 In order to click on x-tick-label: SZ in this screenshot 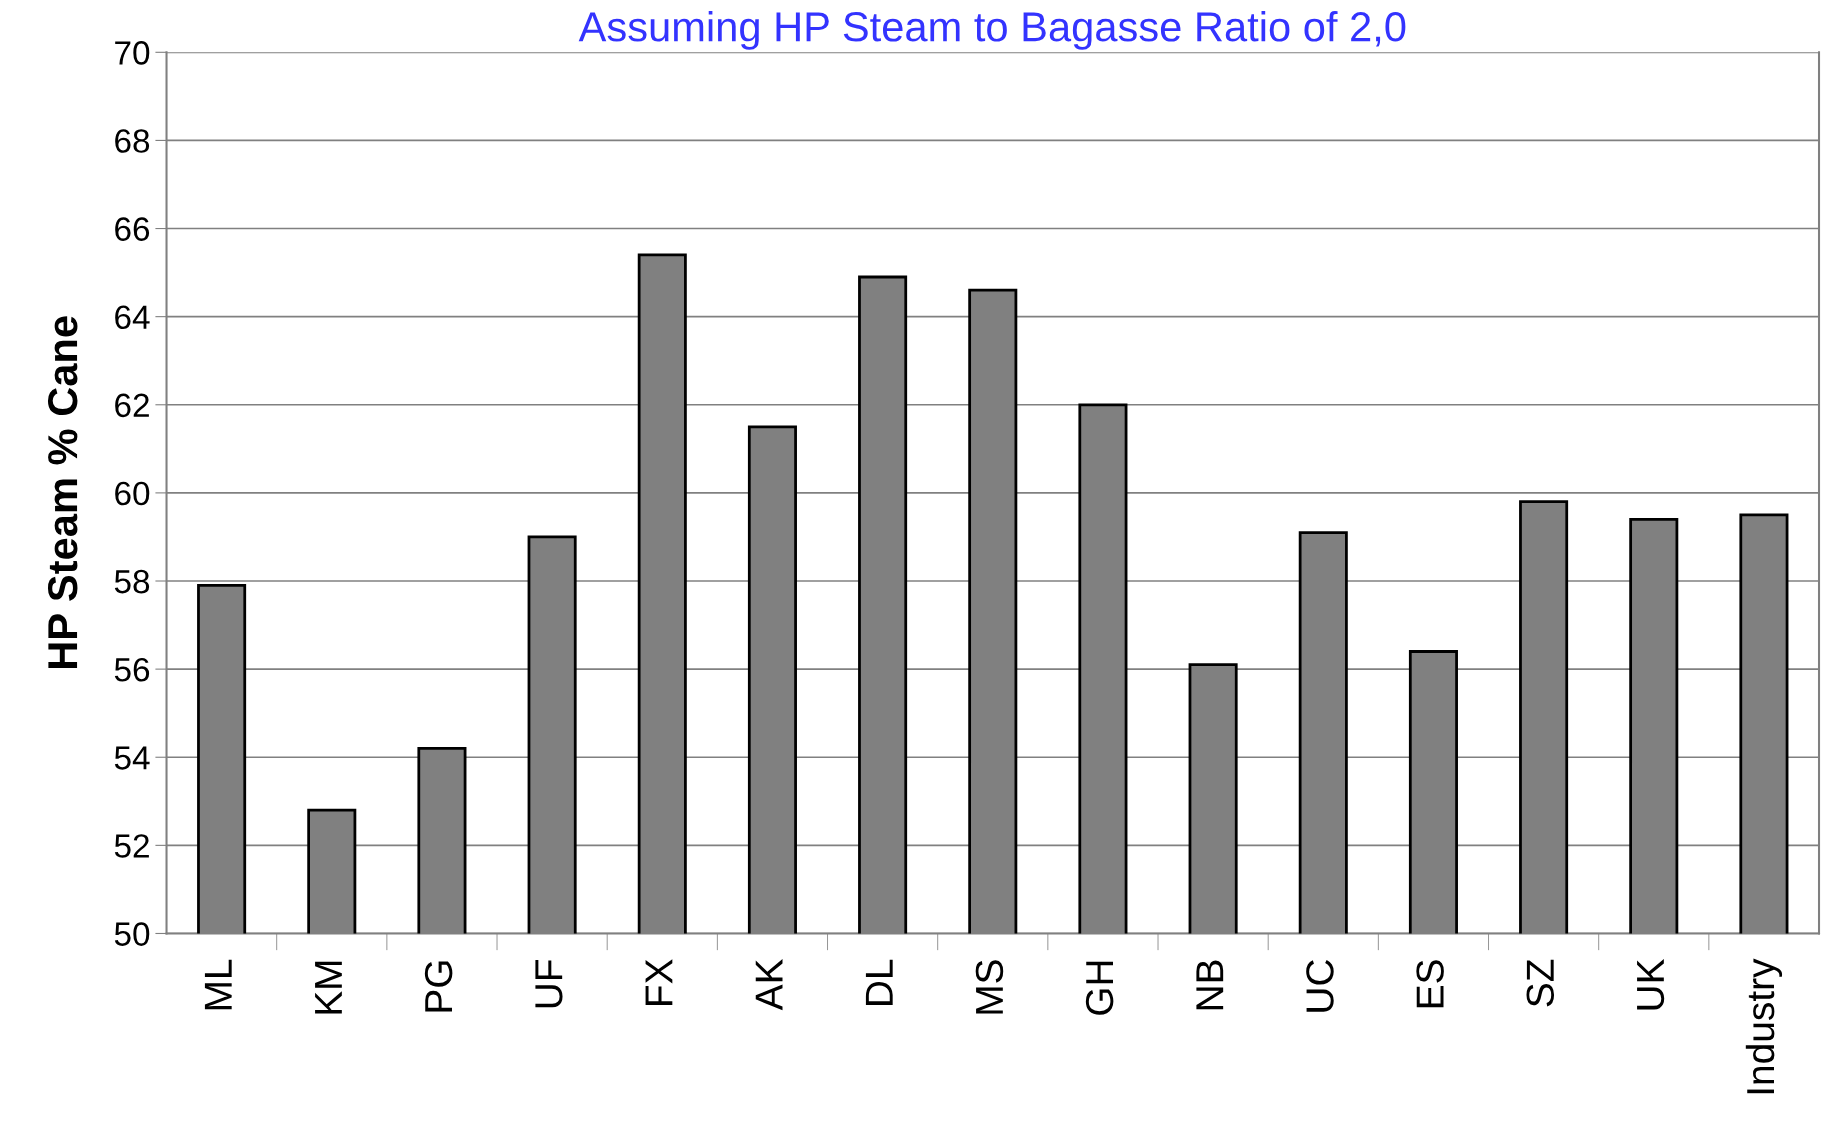, I will do `click(1540, 983)`.